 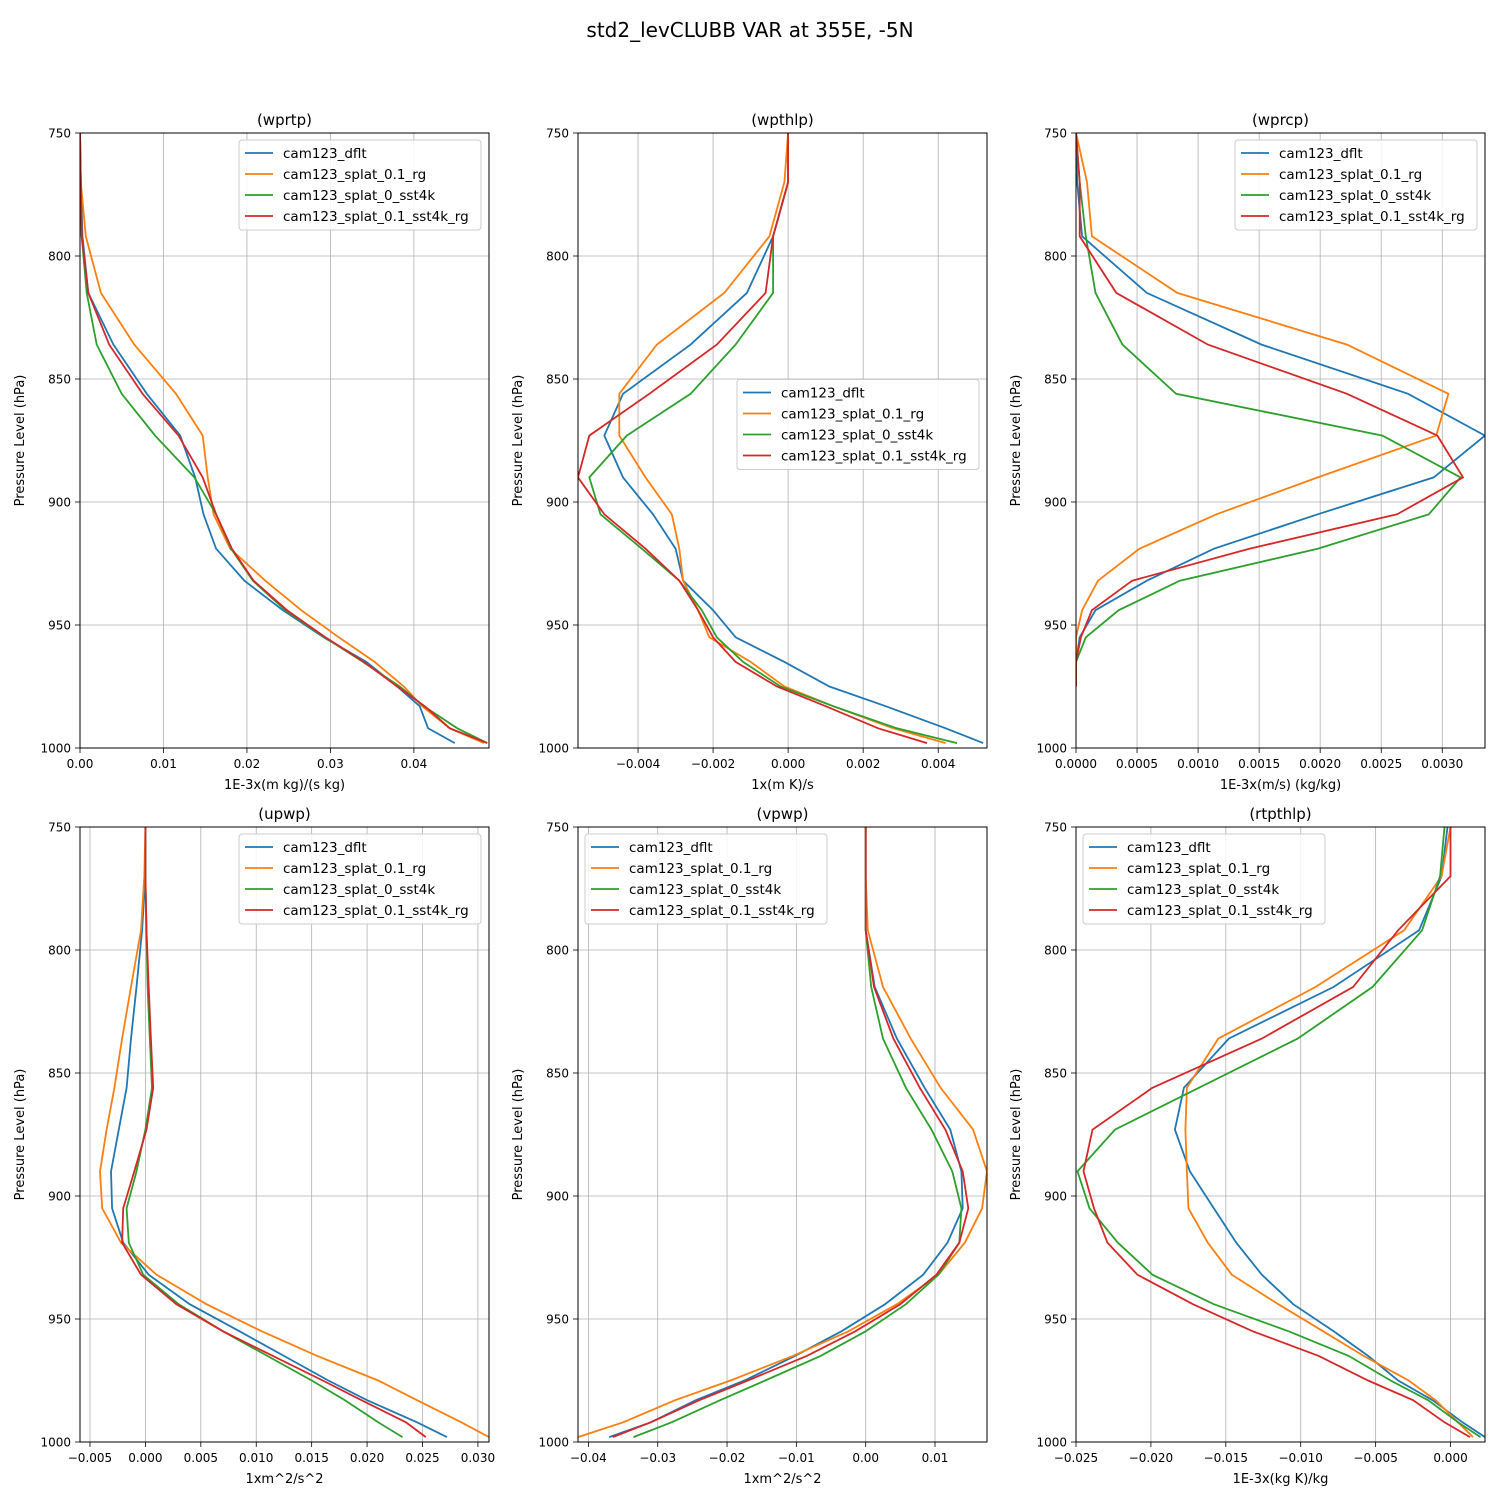 I want to click on x-tick-label: −0.010, so click(x=1301, y=1458).